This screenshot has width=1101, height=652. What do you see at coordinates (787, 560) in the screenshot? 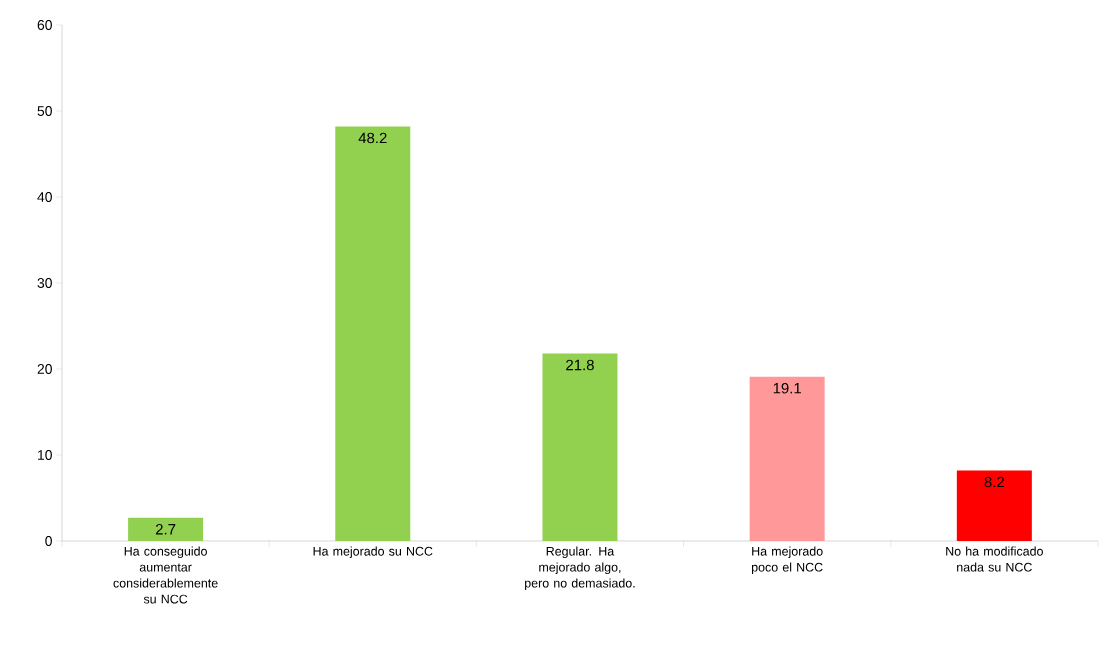
I see `x-tick-label: Ha mejorado poco el NCC` at bounding box center [787, 560].